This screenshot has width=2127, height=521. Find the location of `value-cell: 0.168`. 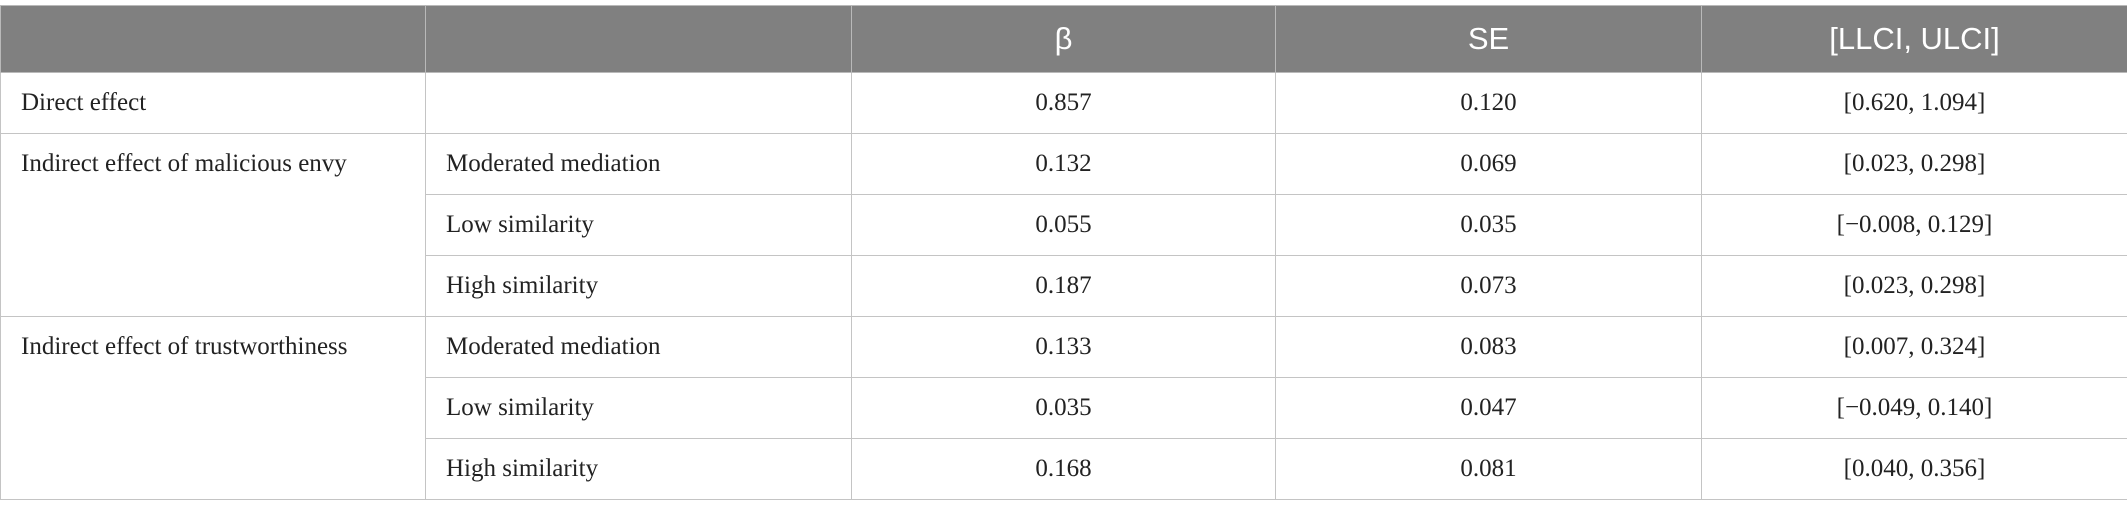

value-cell: 0.168 is located at coordinates (1063, 469).